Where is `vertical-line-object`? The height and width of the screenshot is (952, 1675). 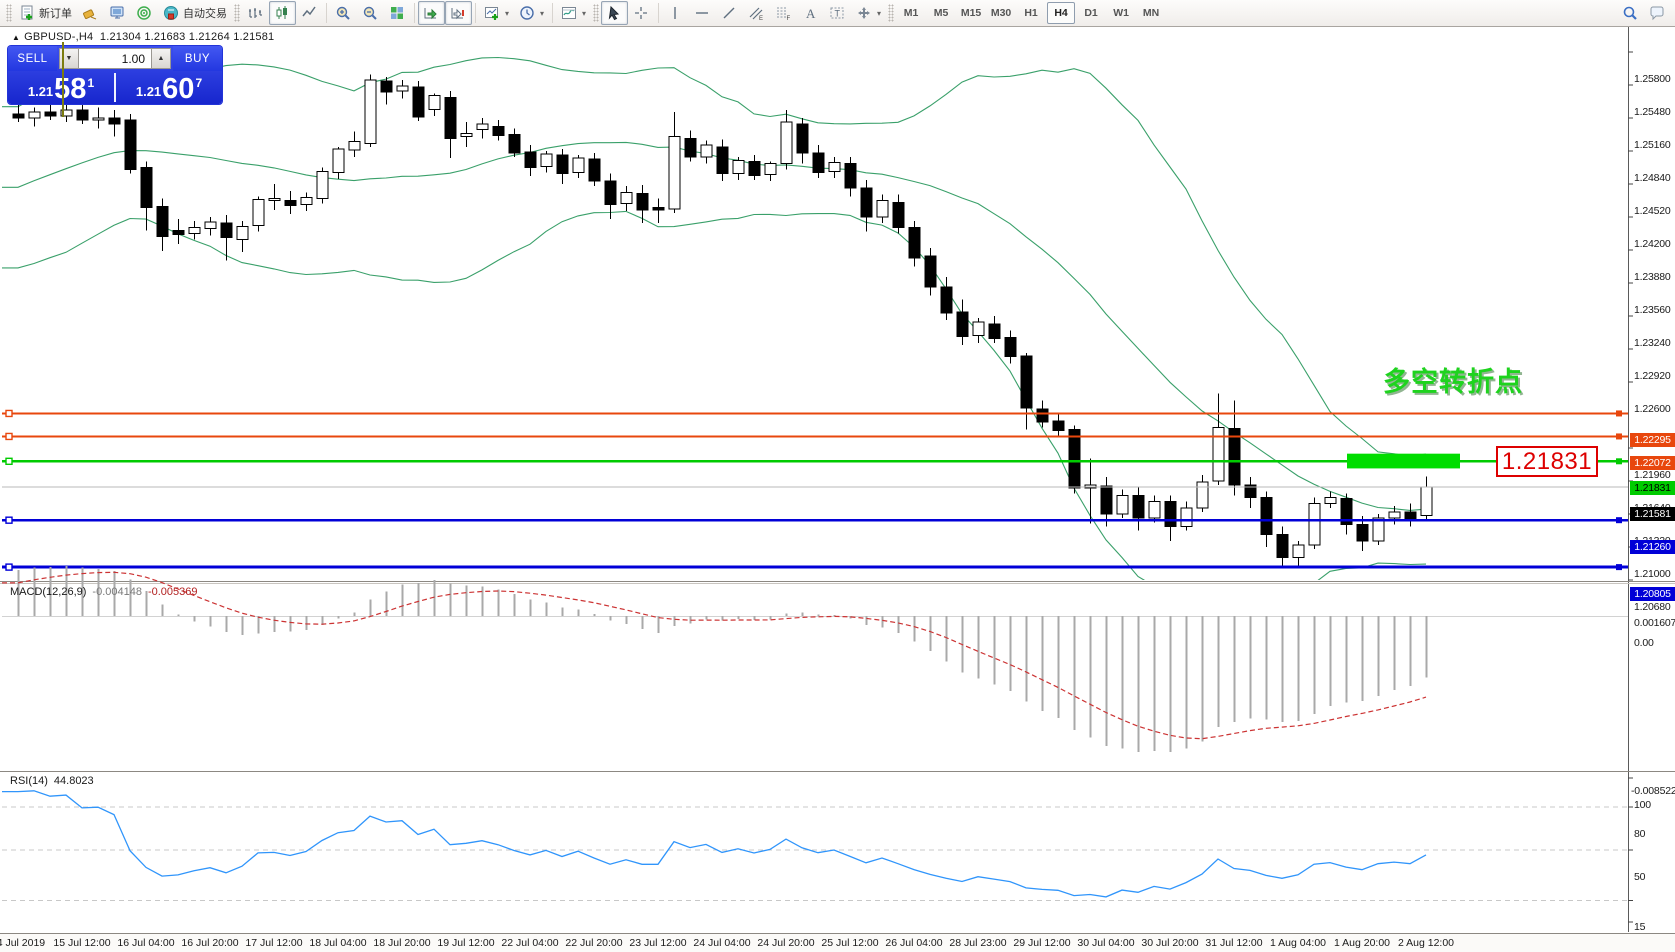
vertical-line-object is located at coordinates (63, 79).